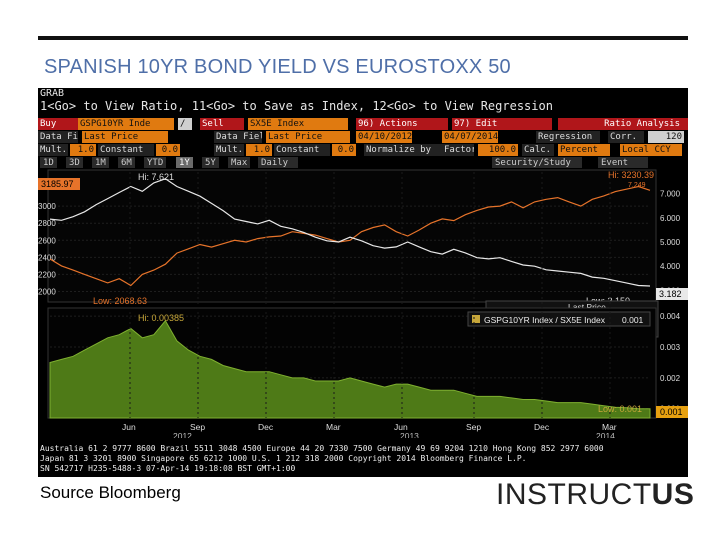 The width and height of the screenshot is (720, 540). Describe the element at coordinates (670, 316) in the screenshot. I see `ratio-tick-label: 0.004` at that location.